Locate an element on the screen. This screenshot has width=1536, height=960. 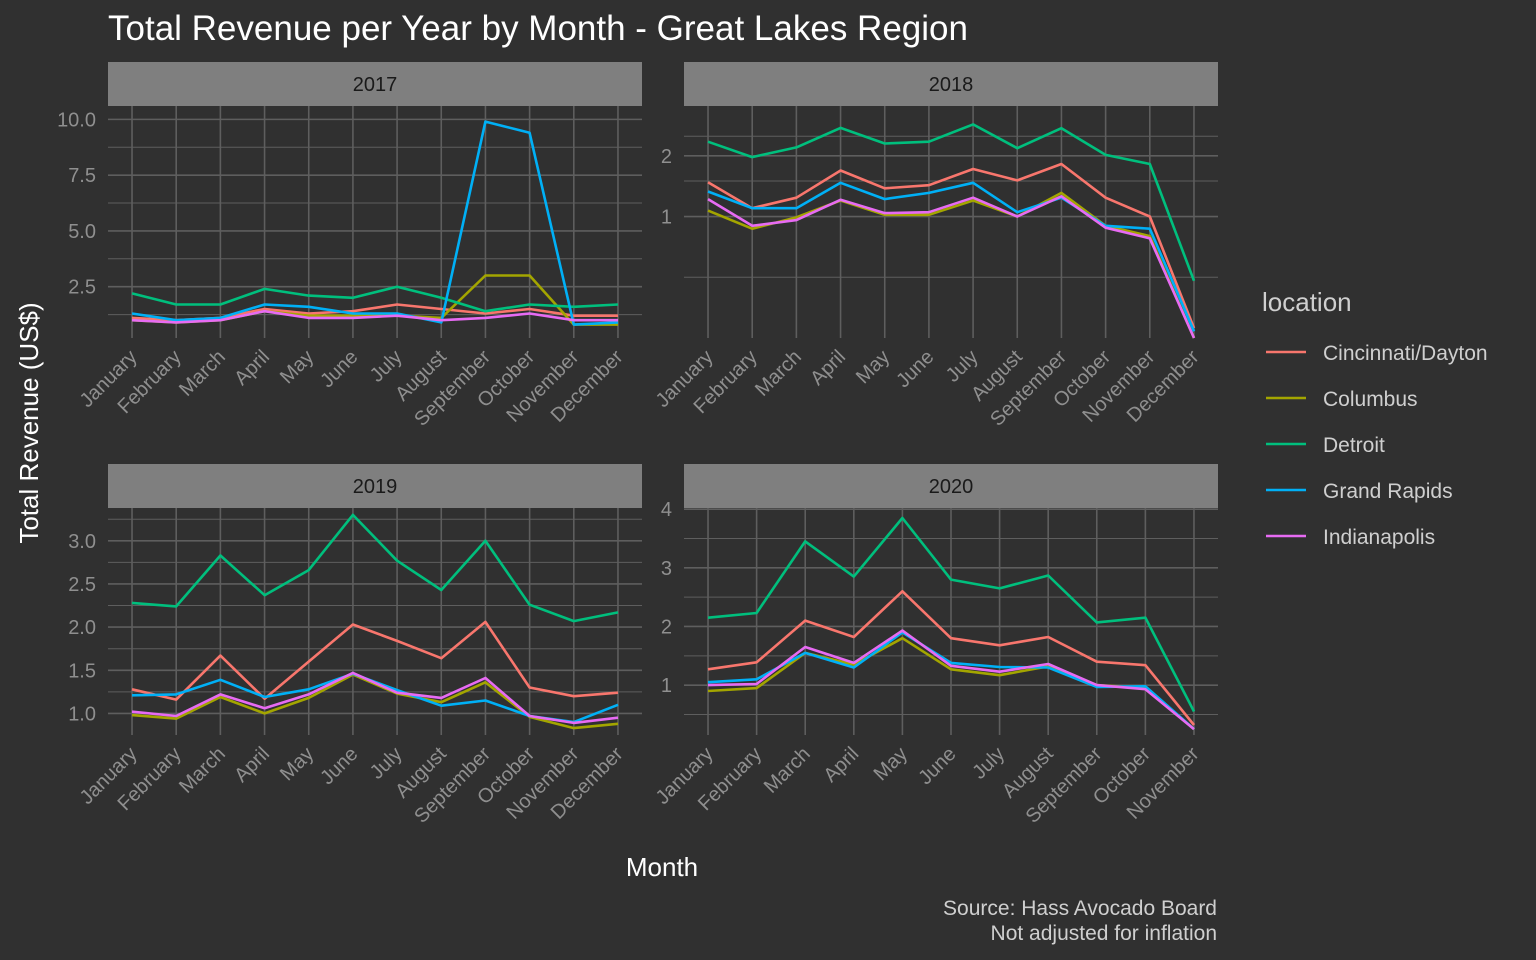
facet-label: 2017 is located at coordinates (375, 85).